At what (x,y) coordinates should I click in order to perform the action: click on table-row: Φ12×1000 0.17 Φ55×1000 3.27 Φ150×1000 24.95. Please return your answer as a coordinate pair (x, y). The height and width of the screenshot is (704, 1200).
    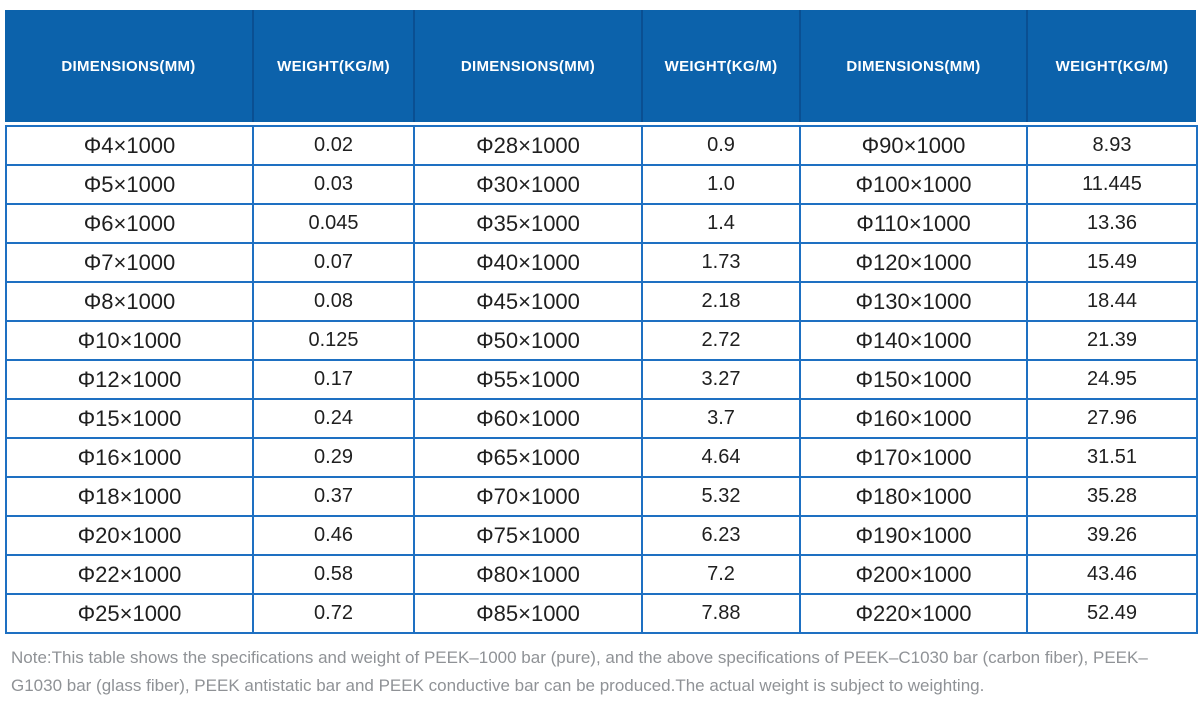
    Looking at the image, I should click on (601, 379).